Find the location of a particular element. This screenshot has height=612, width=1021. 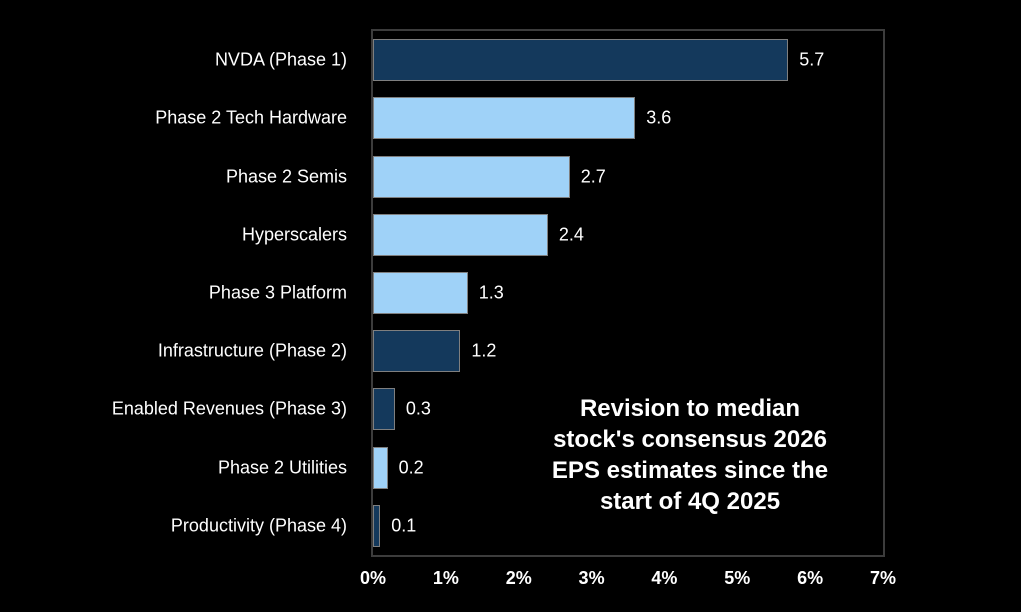

bar-value-label: 1.2 is located at coordinates (484, 350).